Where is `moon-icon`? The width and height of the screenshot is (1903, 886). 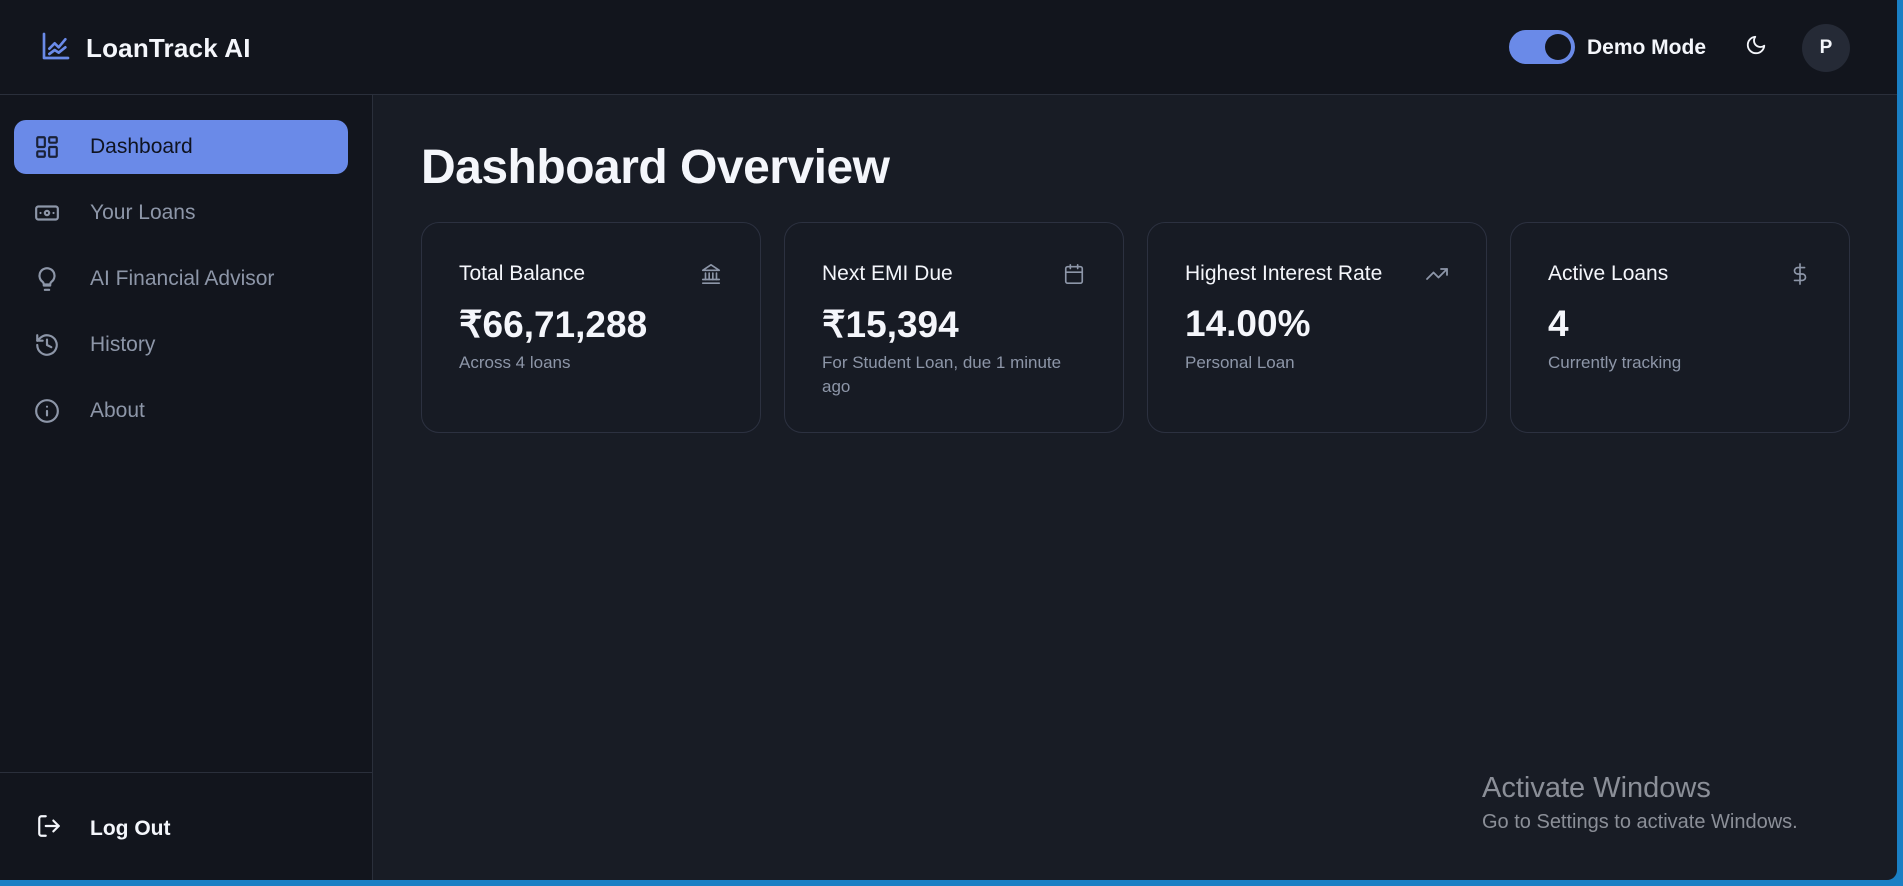
moon-icon is located at coordinates (1756, 47).